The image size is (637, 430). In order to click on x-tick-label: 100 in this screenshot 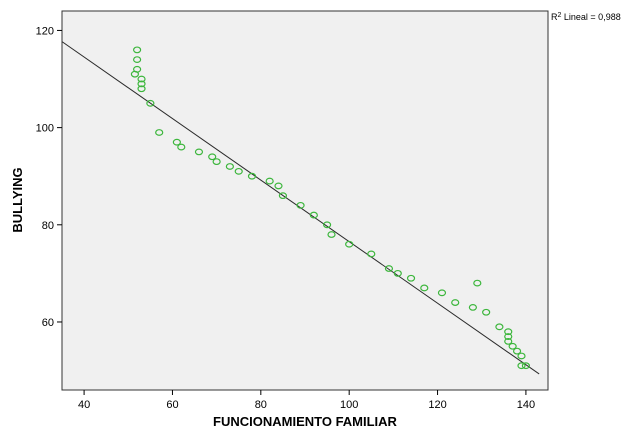, I will do `click(349, 405)`.